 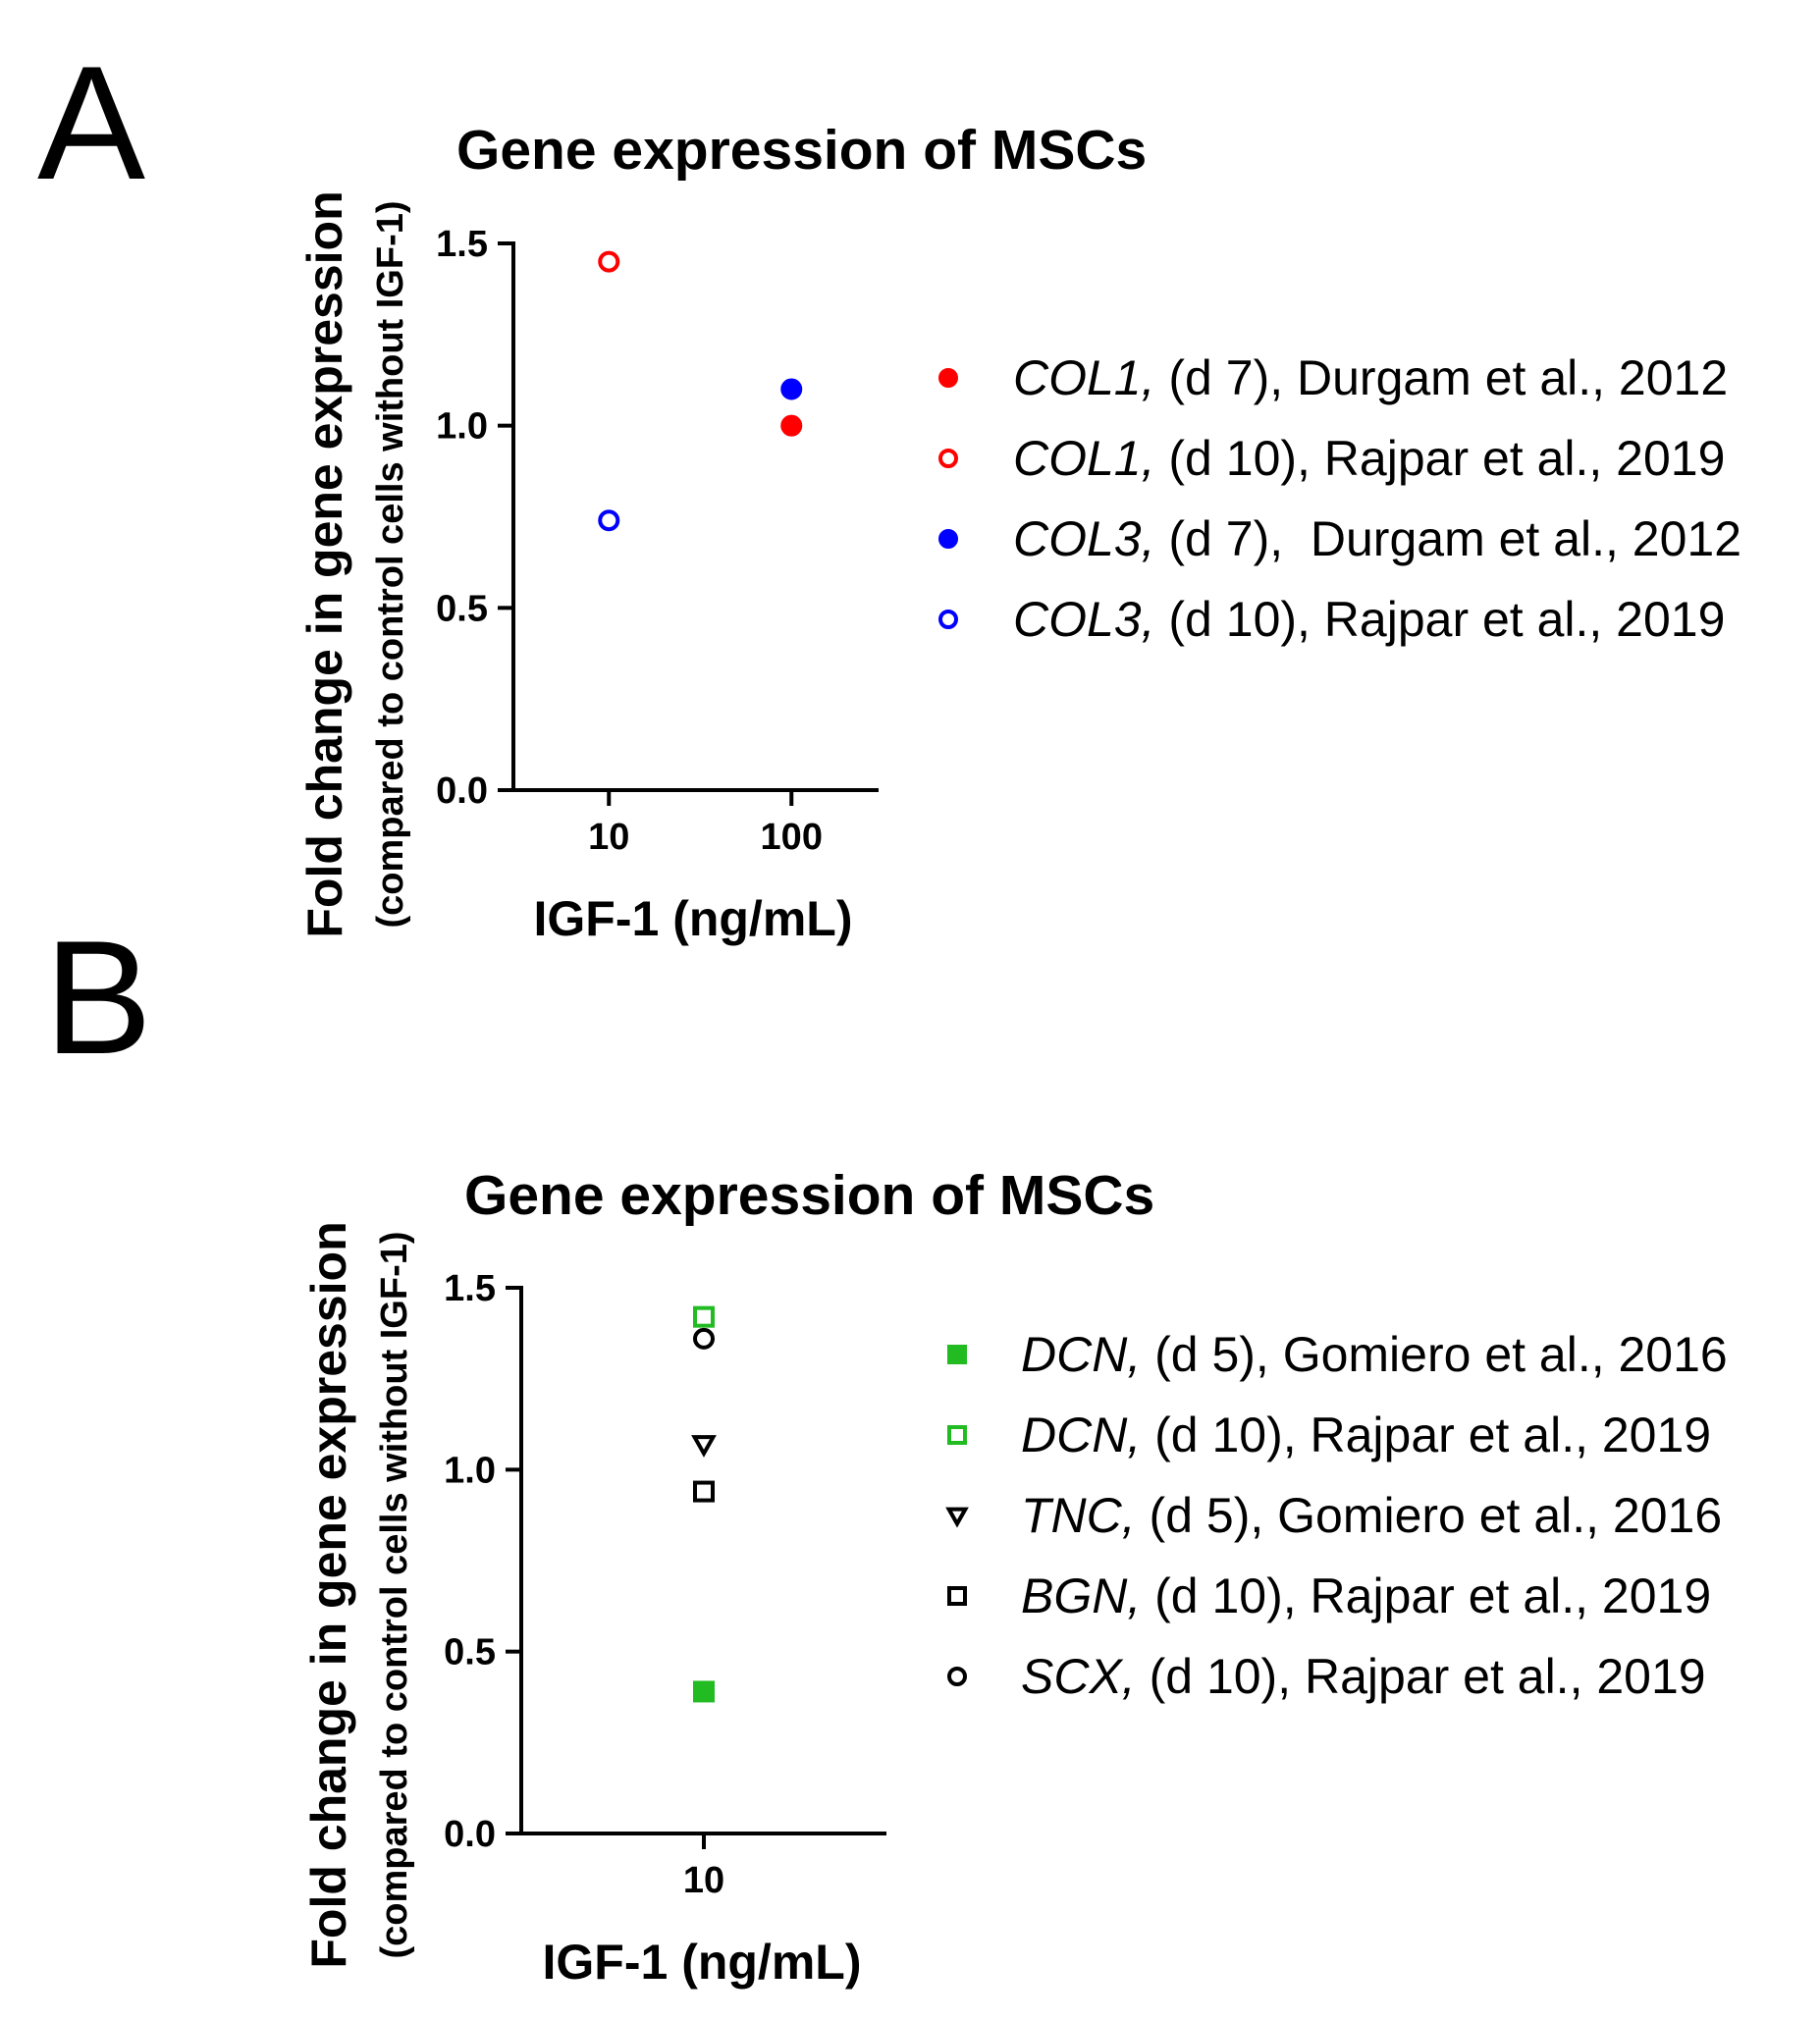 I want to click on legend-label-b: SCX, (d 10), Rajpar et al., 2019, so click(x=1363, y=1676).